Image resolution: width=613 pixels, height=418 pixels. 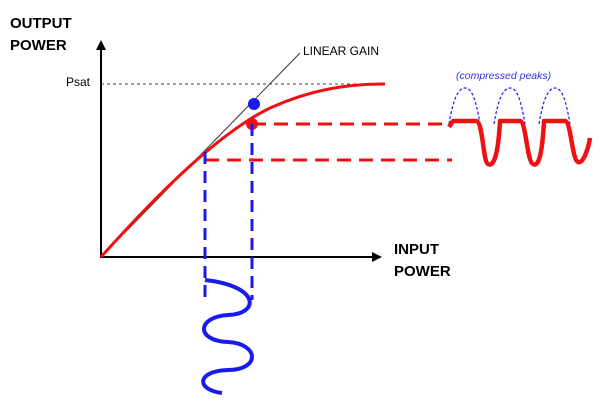 I want to click on psat-label: Psat, so click(x=78, y=82).